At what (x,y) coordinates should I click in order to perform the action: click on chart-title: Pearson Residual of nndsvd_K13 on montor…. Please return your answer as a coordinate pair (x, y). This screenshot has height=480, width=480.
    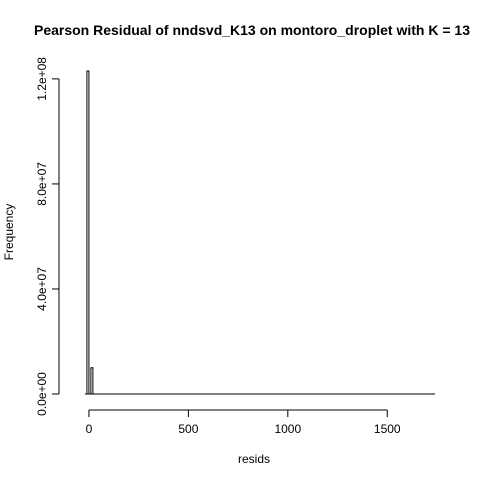
    Looking at the image, I should click on (252, 30).